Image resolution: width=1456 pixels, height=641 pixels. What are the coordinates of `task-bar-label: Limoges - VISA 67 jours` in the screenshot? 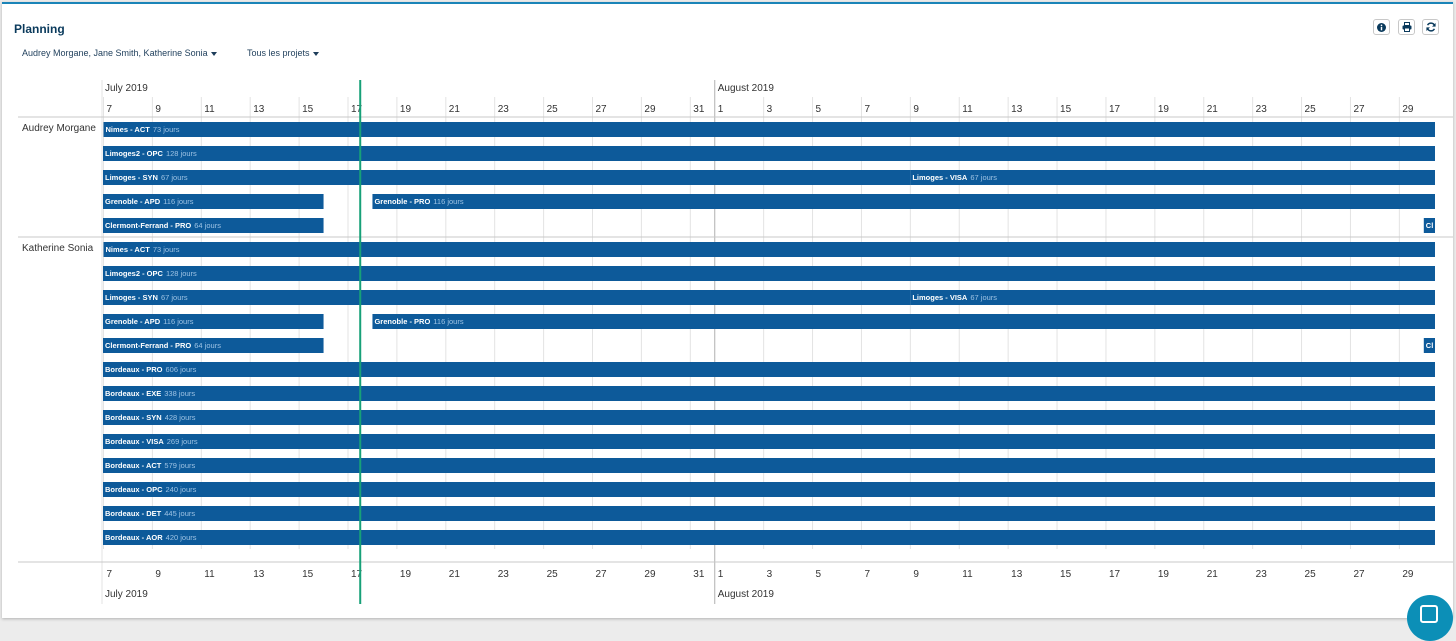 It's located at (954, 297).